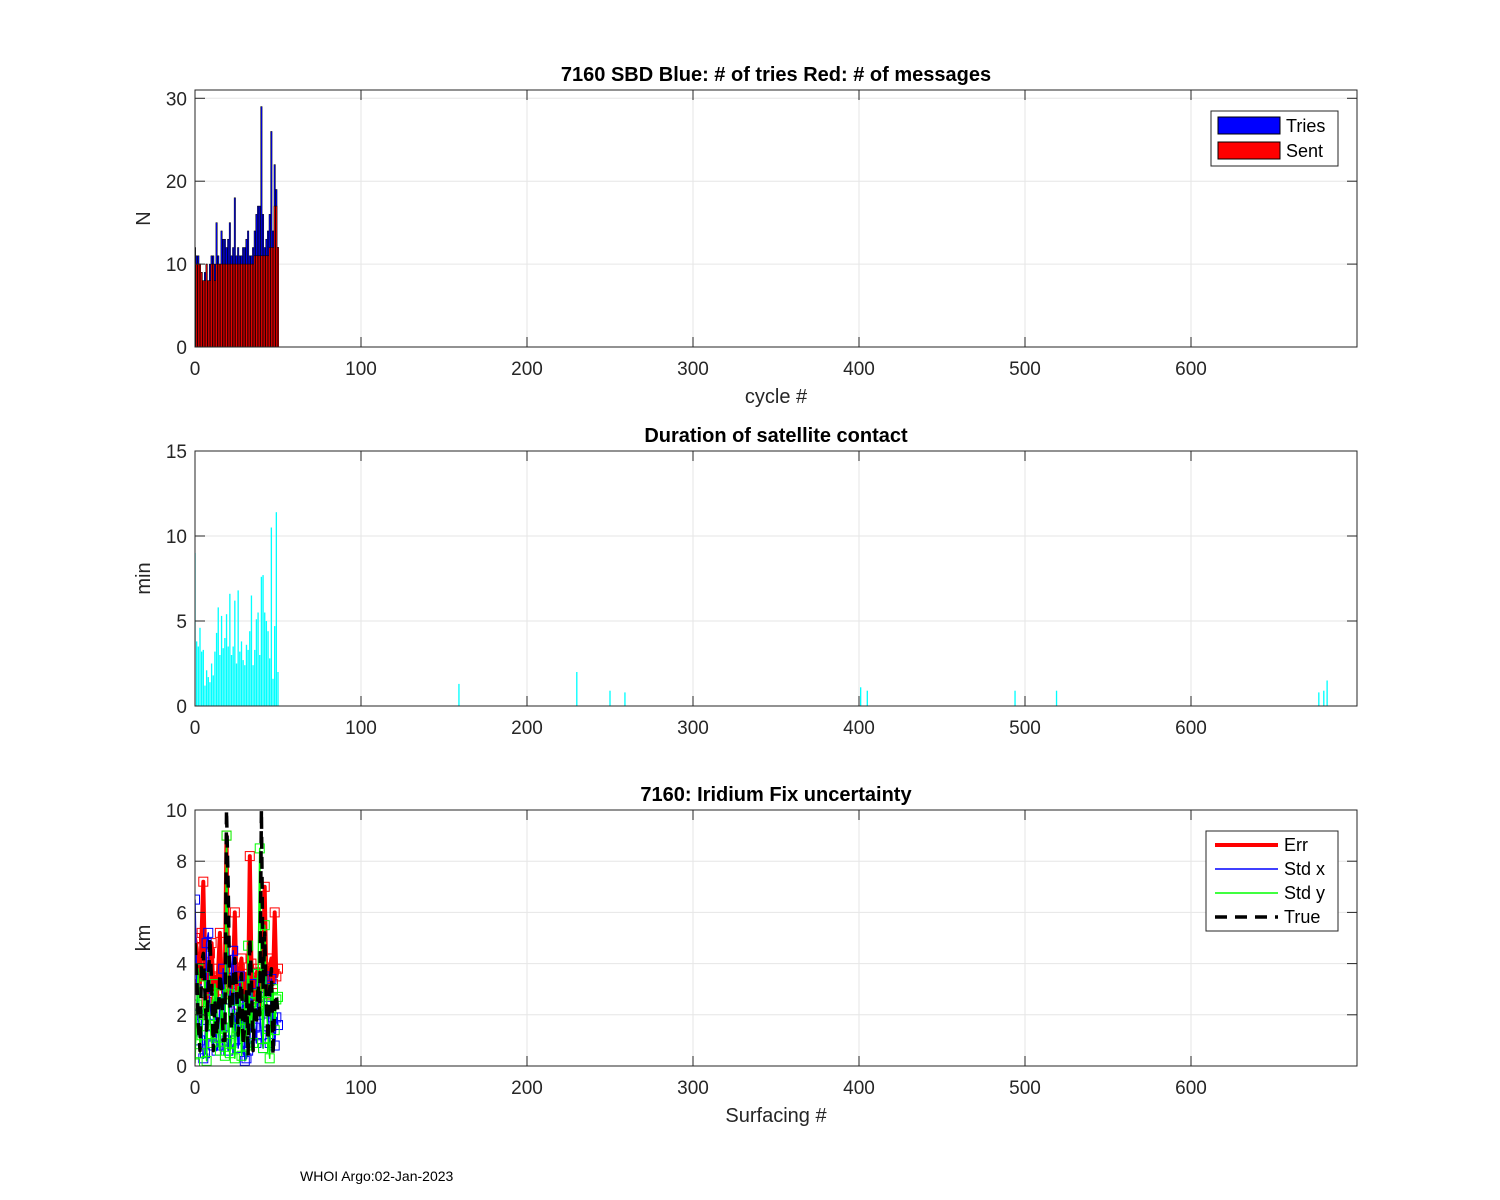  Describe the element at coordinates (237, 934) in the screenshot. I see `series-line-true` at that location.